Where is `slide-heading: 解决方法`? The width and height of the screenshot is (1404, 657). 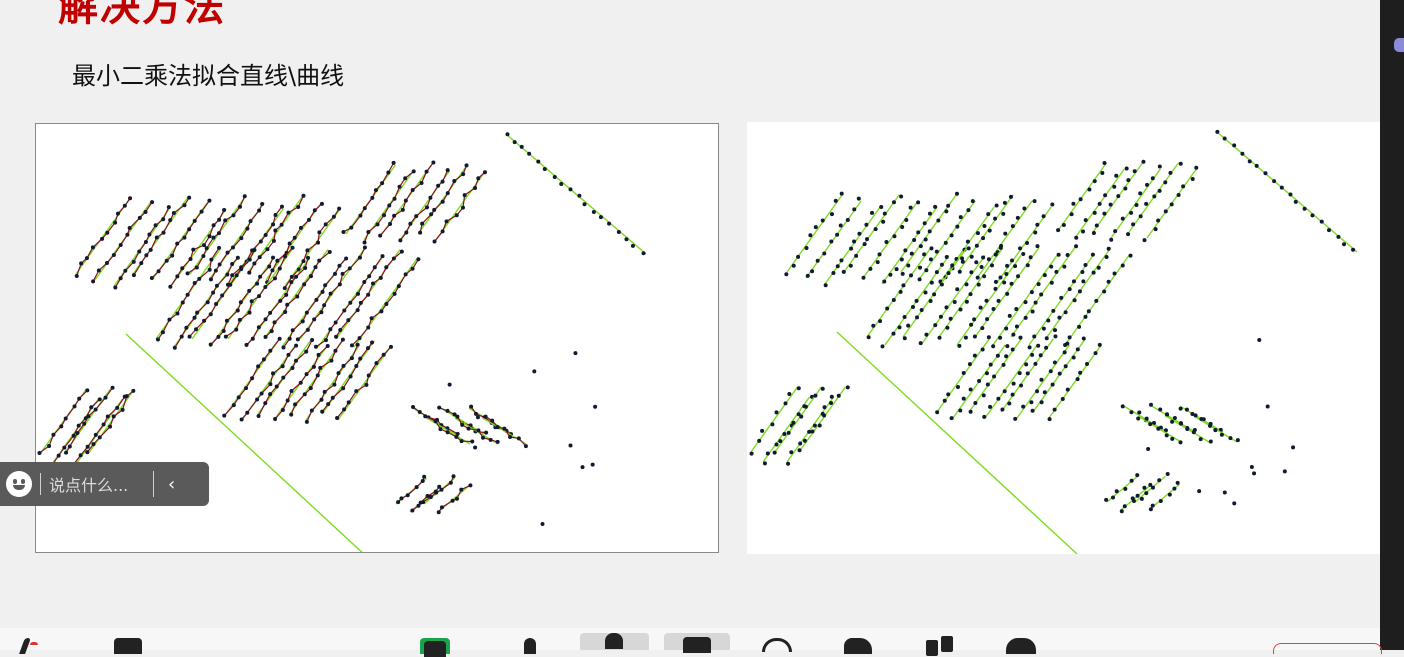
slide-heading: 解决方法 is located at coordinates (142, 15).